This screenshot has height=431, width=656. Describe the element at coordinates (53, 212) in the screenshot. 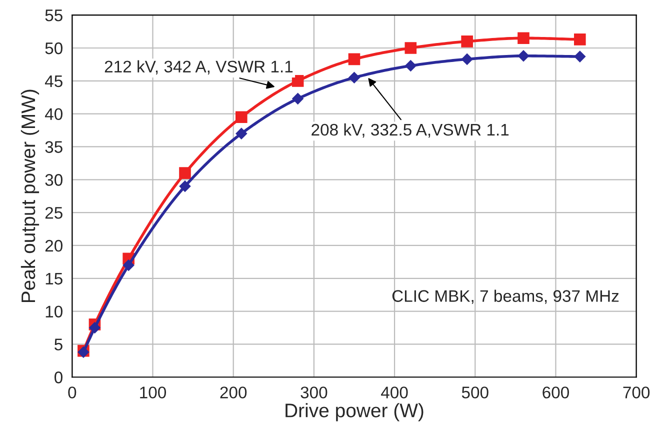

I see `y-tick-label: 25` at that location.